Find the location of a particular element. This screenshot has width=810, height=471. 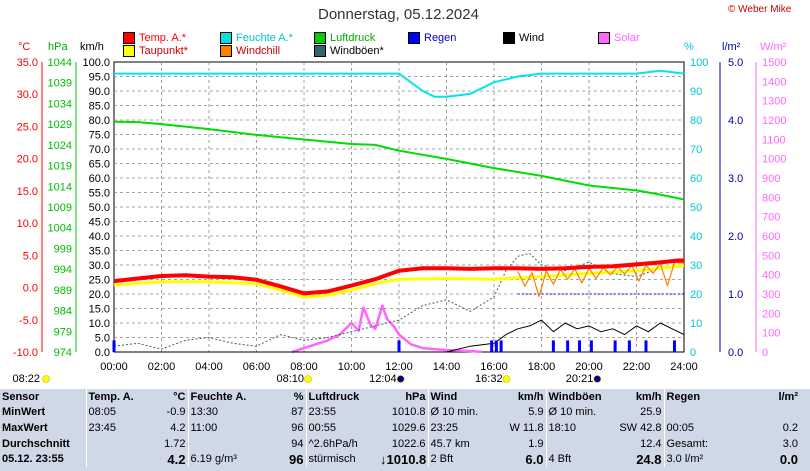

hum-axis-tick: 30 is located at coordinates (696, 266).